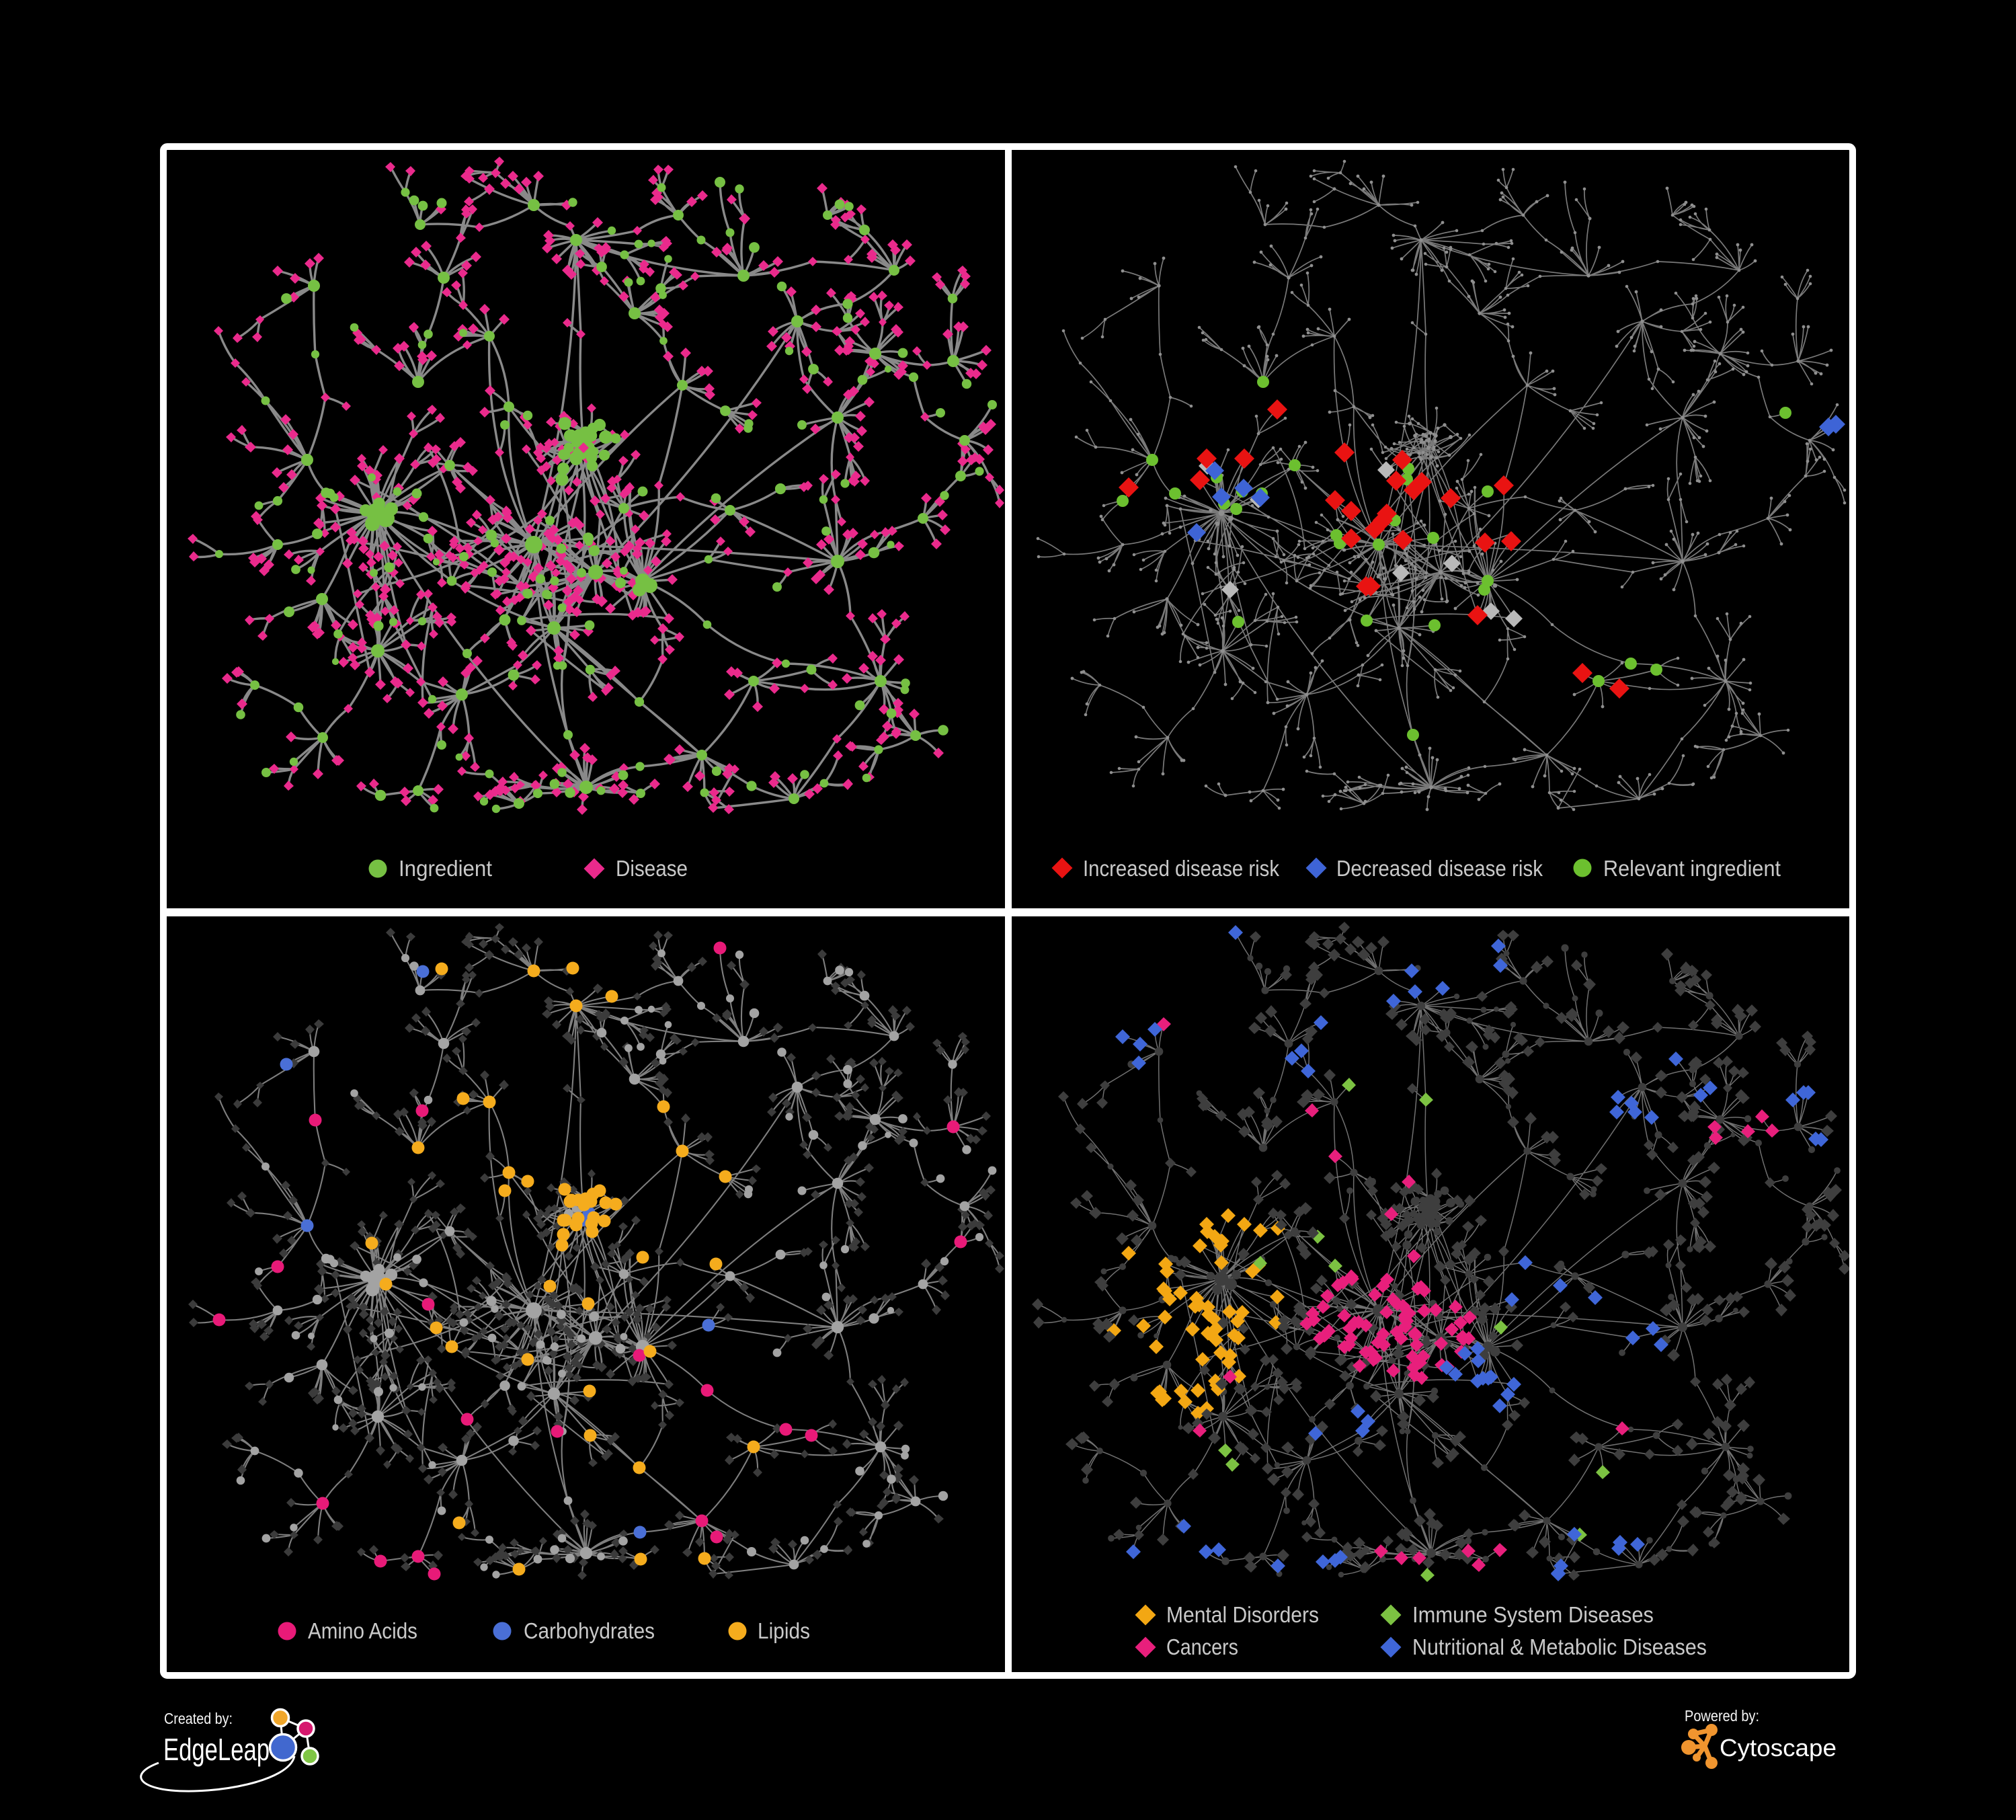 The width and height of the screenshot is (2016, 1820). Describe the element at coordinates (1242, 1614) in the screenshot. I see `svg-text: Mental Disorders` at that location.